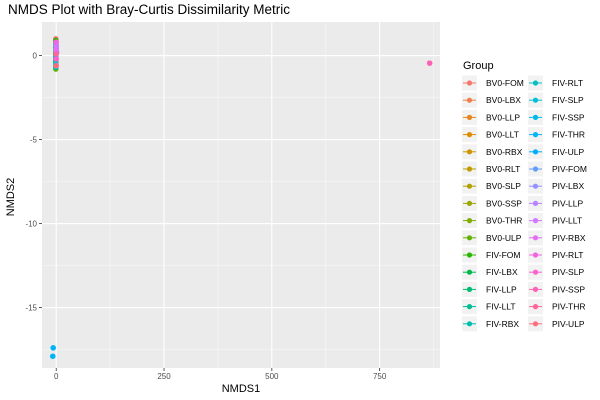  Describe the element at coordinates (568, 152) in the screenshot. I see `legend-label: FIV-ULP` at that location.